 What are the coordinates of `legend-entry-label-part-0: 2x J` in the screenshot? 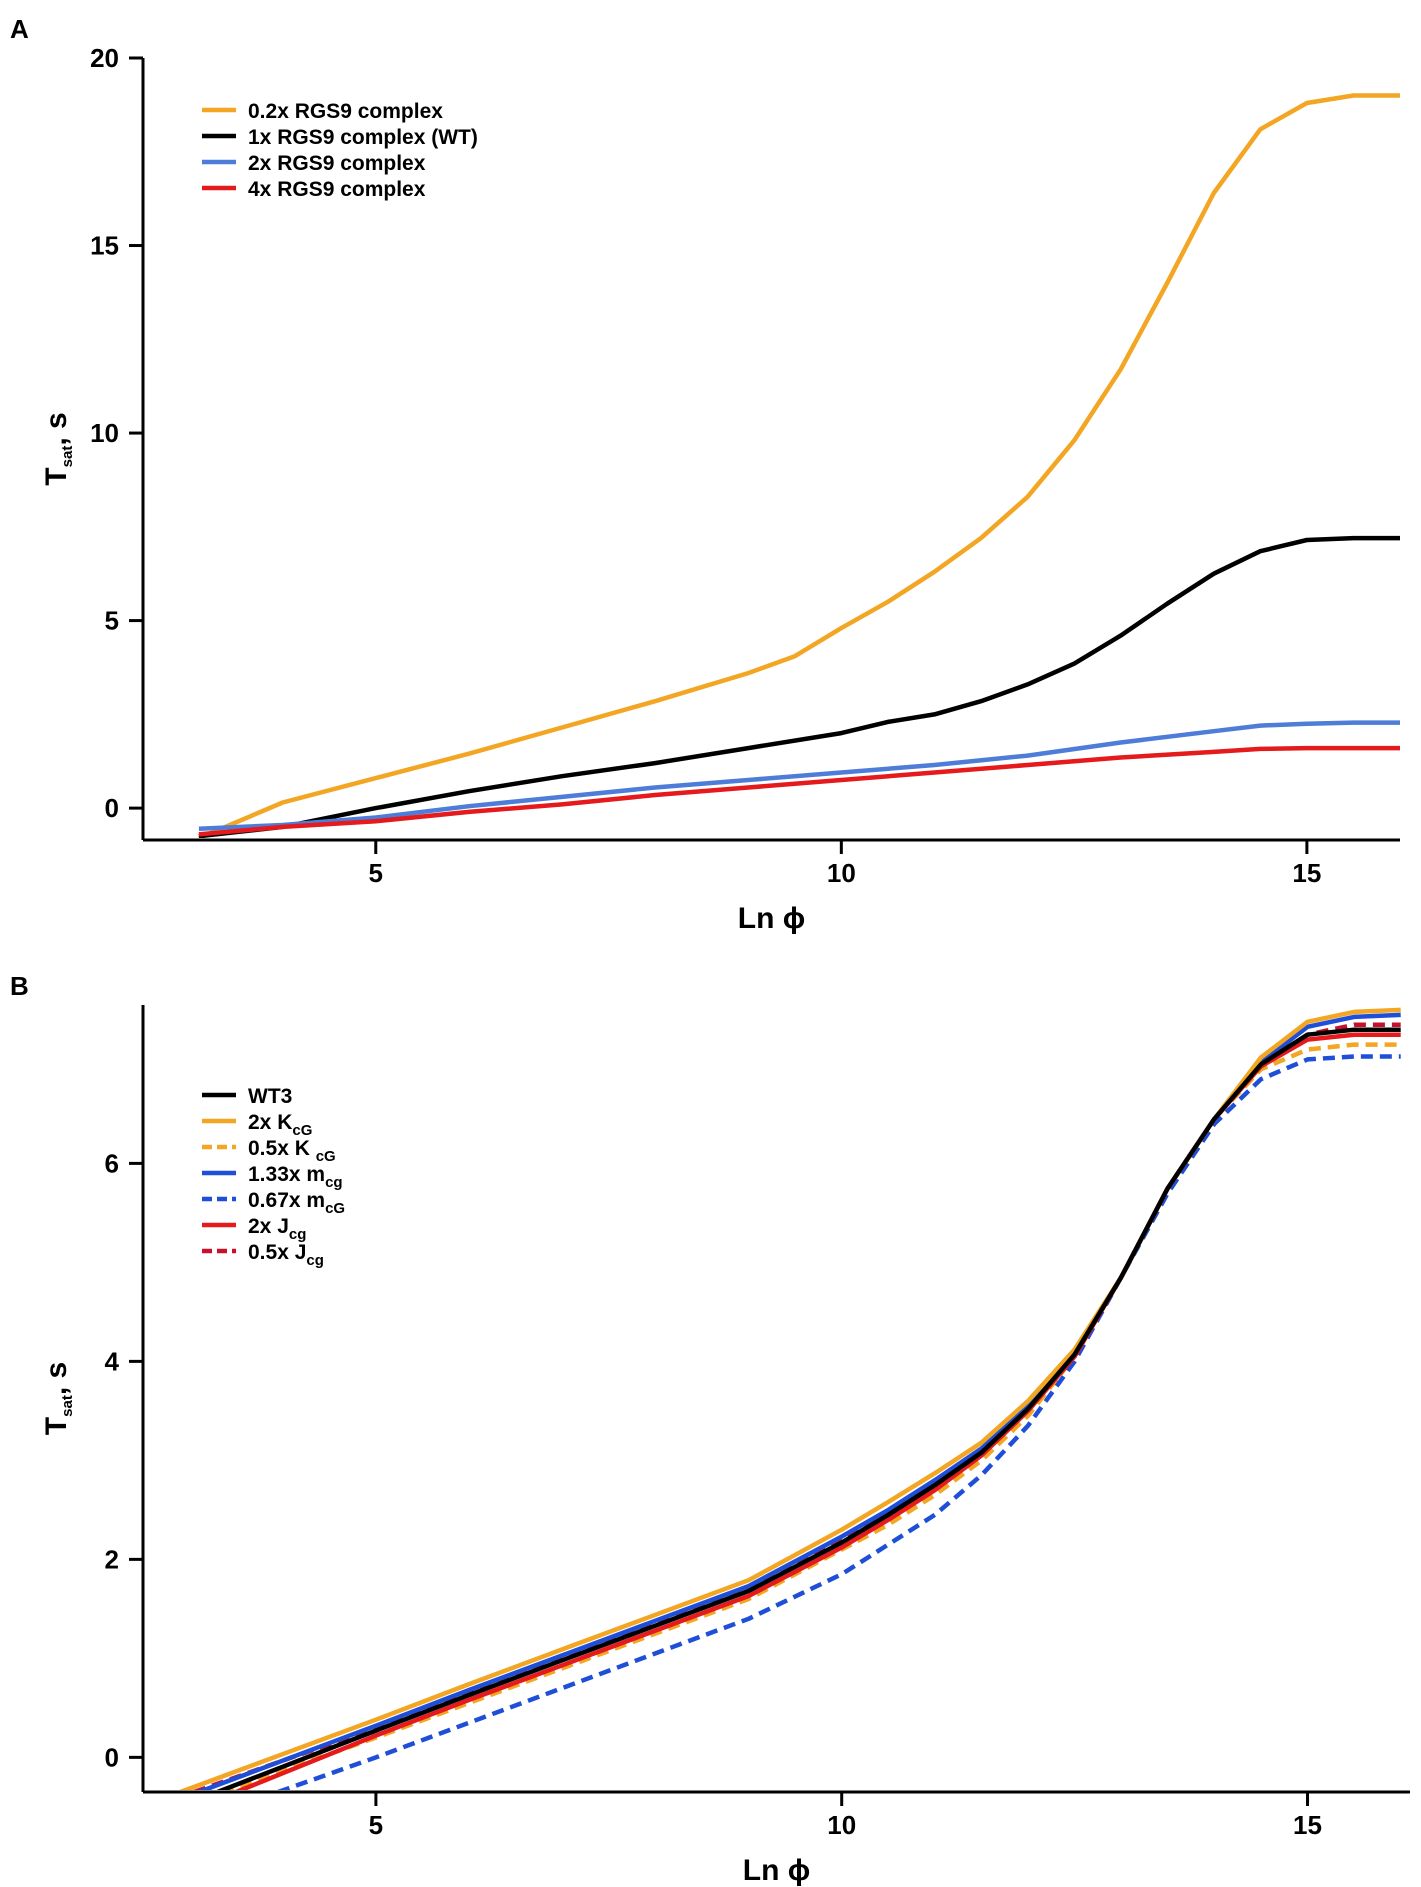 It's located at (268, 1226).